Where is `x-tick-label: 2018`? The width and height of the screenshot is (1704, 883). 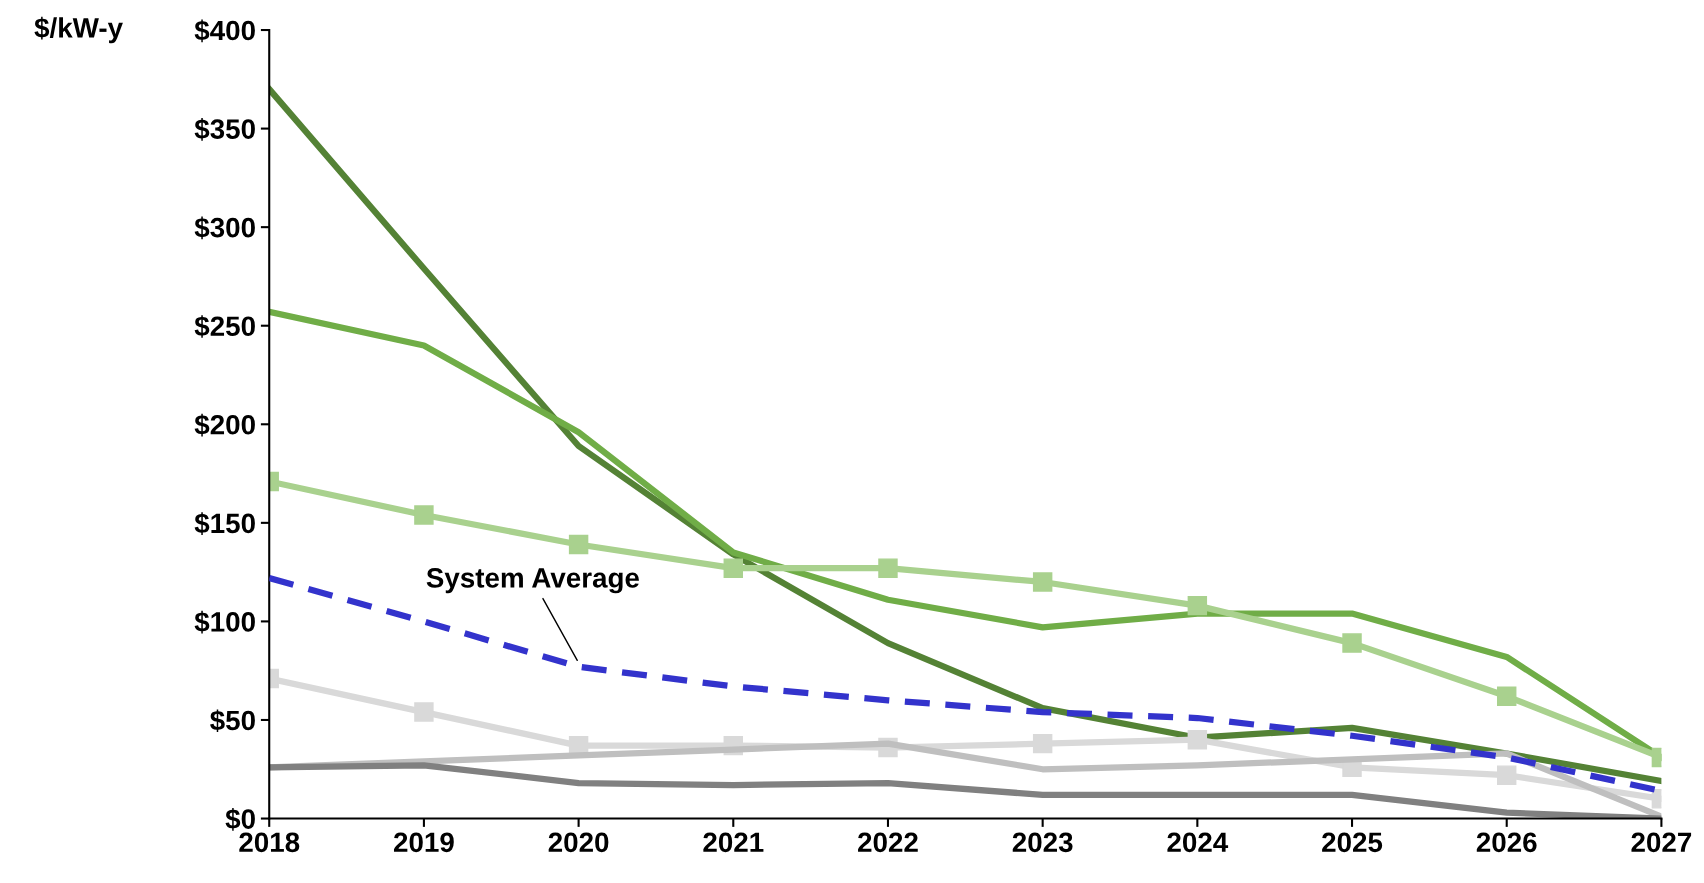 x-tick-label: 2018 is located at coordinates (269, 842).